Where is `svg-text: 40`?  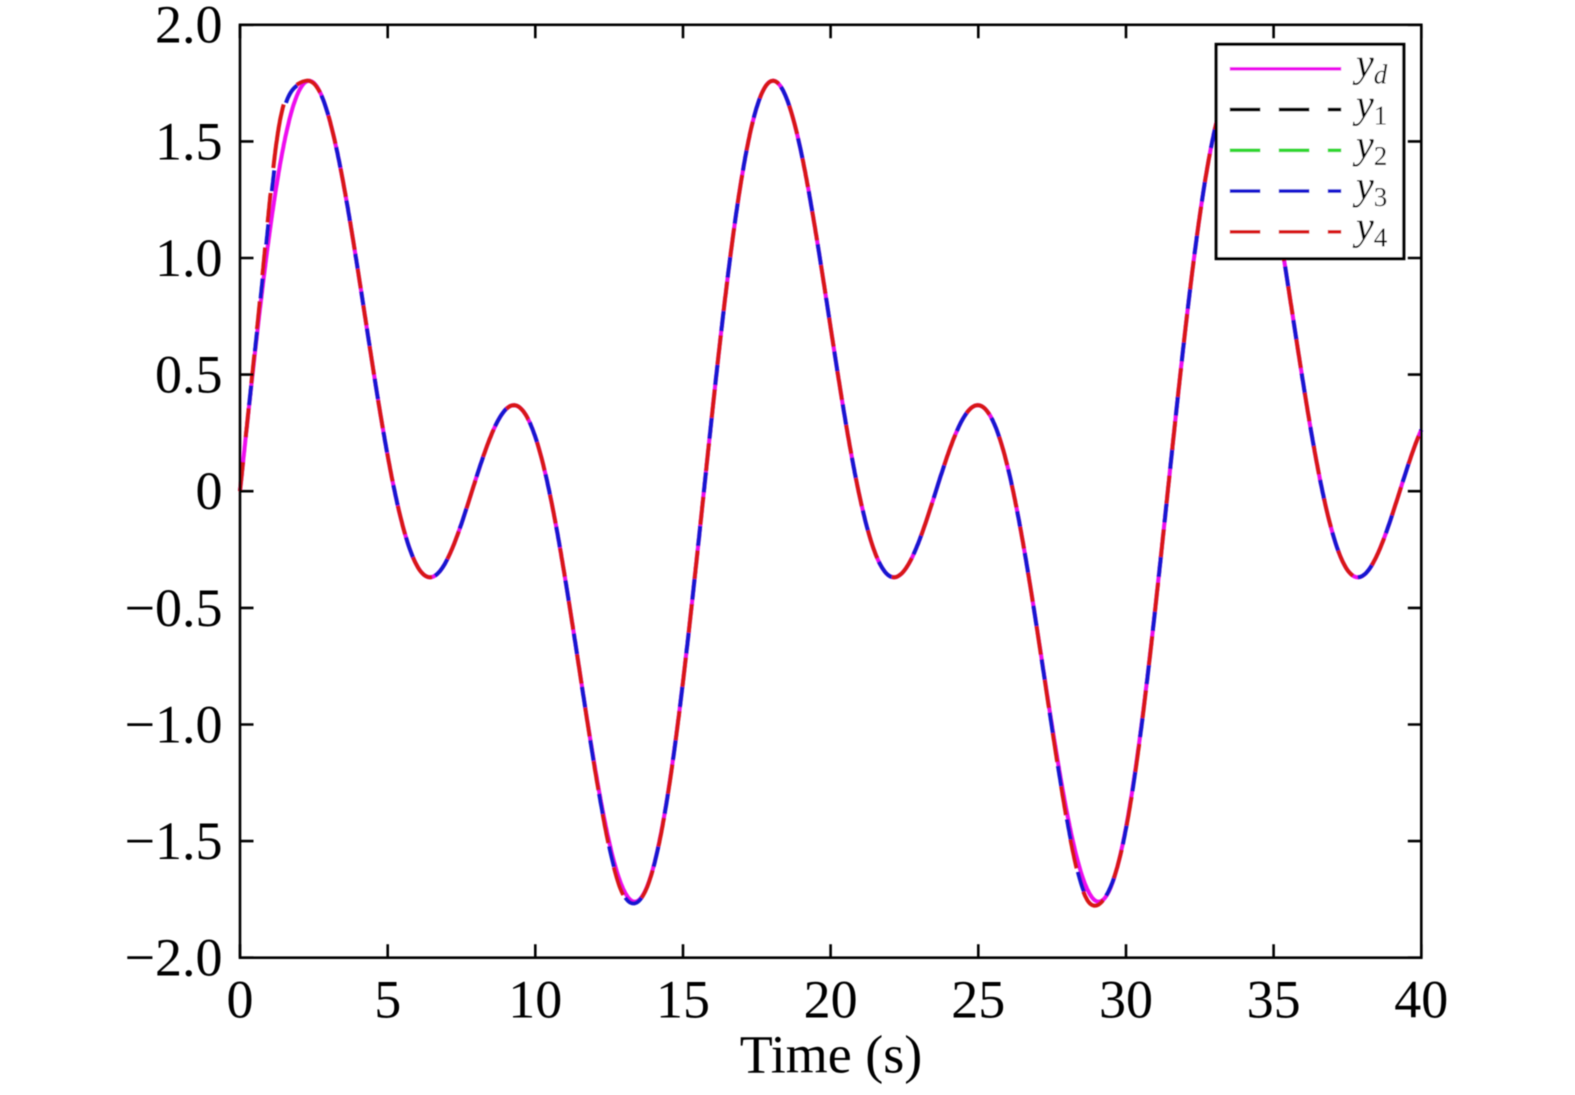
svg-text: 40 is located at coordinates (1421, 1000).